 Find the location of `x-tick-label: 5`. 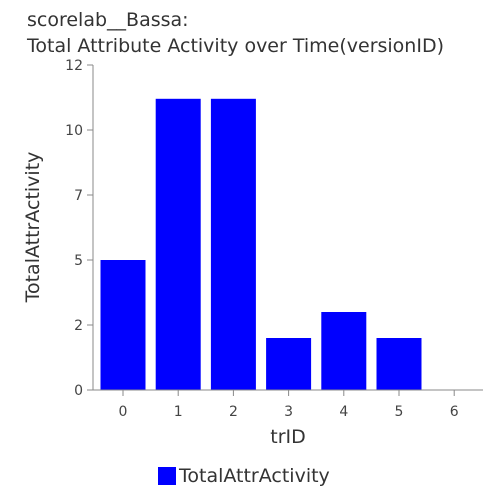

x-tick-label: 5 is located at coordinates (399, 412).